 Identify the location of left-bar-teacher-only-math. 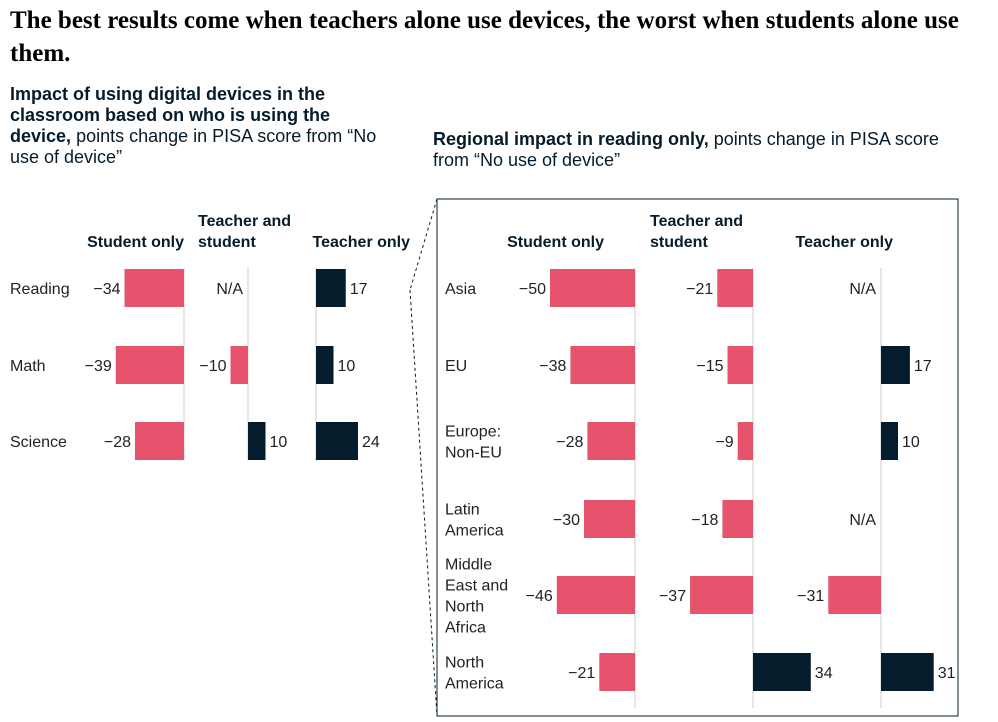
(325, 365).